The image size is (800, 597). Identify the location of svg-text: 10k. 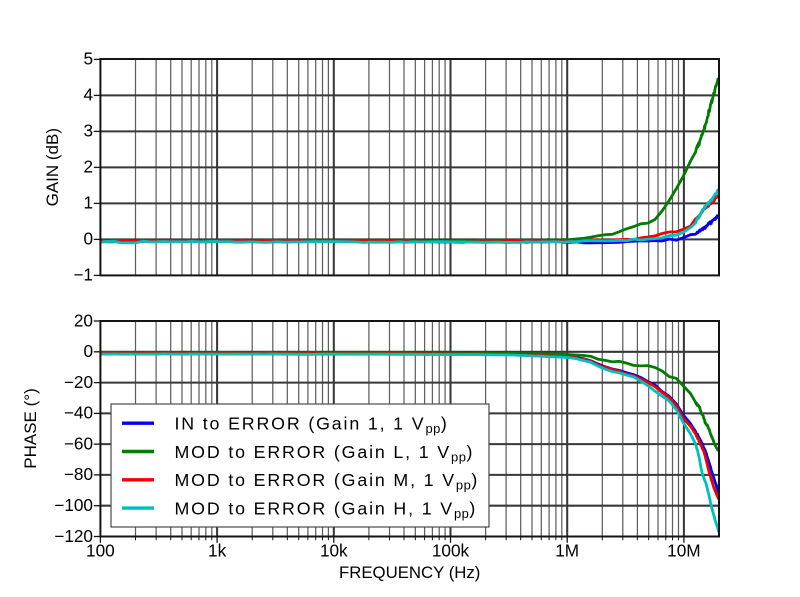
(334, 551).